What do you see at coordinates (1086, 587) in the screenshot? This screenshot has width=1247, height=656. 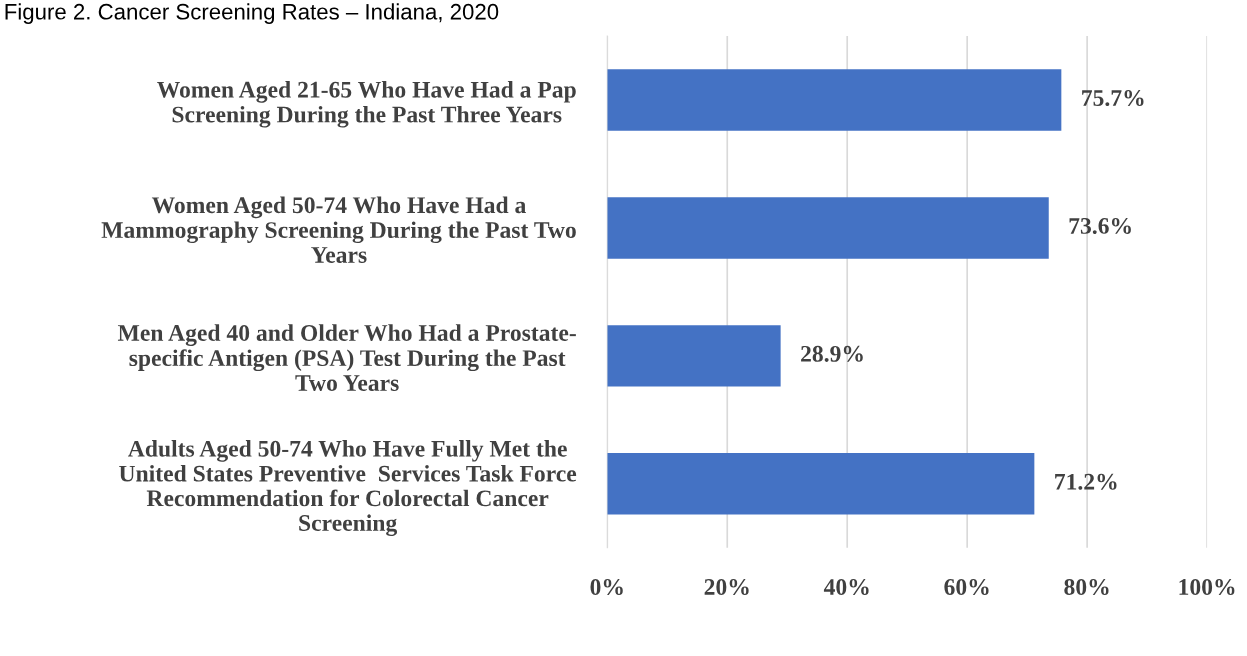 I see `x-tick-label: 80%` at bounding box center [1086, 587].